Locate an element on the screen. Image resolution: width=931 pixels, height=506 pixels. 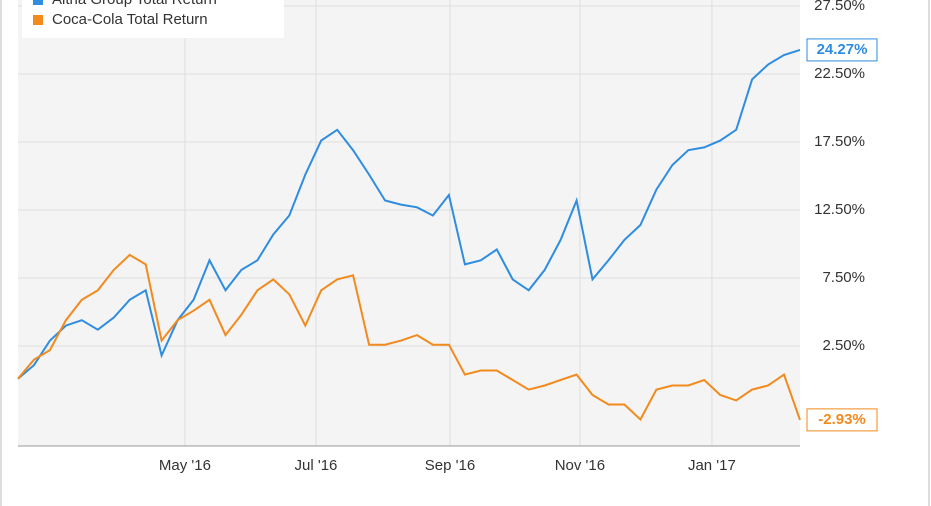
x-tick-label: Sep '16 is located at coordinates (450, 465).